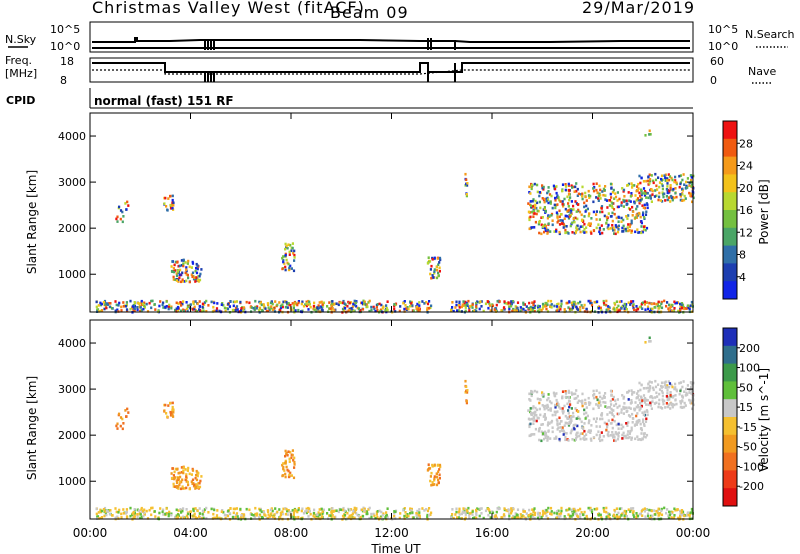  Describe the element at coordinates (770, 34) in the screenshot. I see `nsearch-label: N.Search` at that location.